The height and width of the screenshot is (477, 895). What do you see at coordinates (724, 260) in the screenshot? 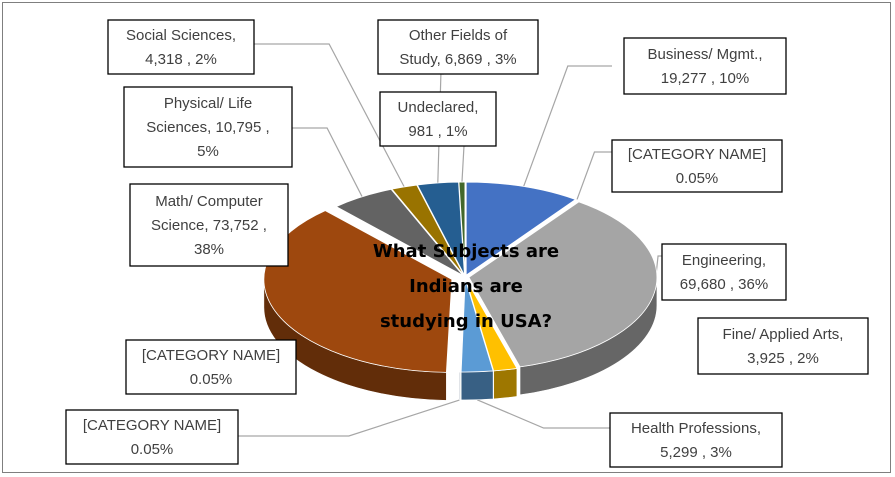
I see `label-text: Engineering,` at bounding box center [724, 260].